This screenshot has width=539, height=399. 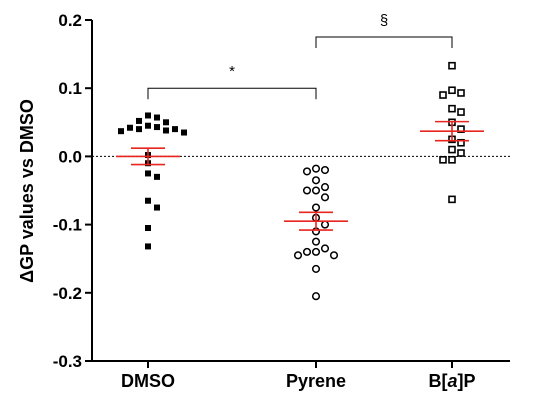 What do you see at coordinates (70, 88) in the screenshot?
I see `y-tick-label: 0.1` at bounding box center [70, 88].